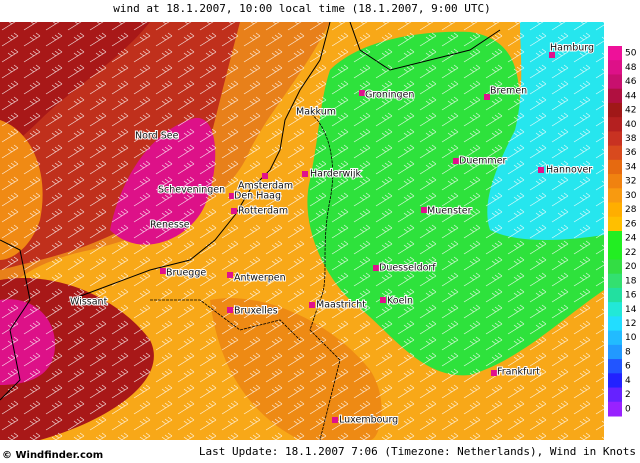 The image size is (640, 463). What do you see at coordinates (52, 455) in the screenshot?
I see `footer-logo: © Windfinder.com` at bounding box center [52, 455].